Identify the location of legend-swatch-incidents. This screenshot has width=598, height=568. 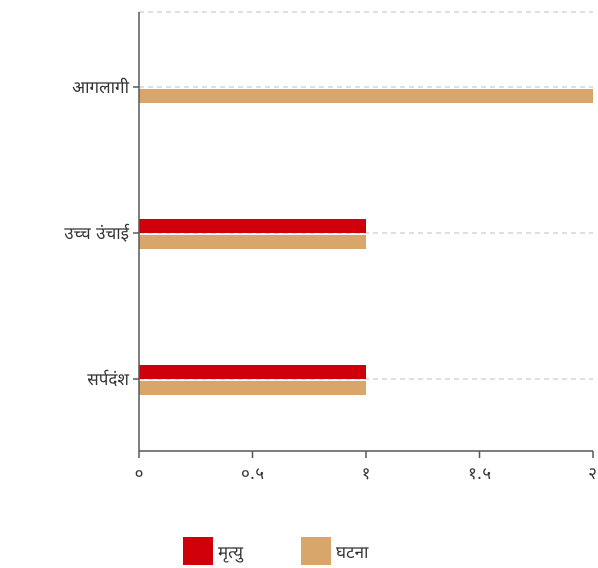
(316, 551).